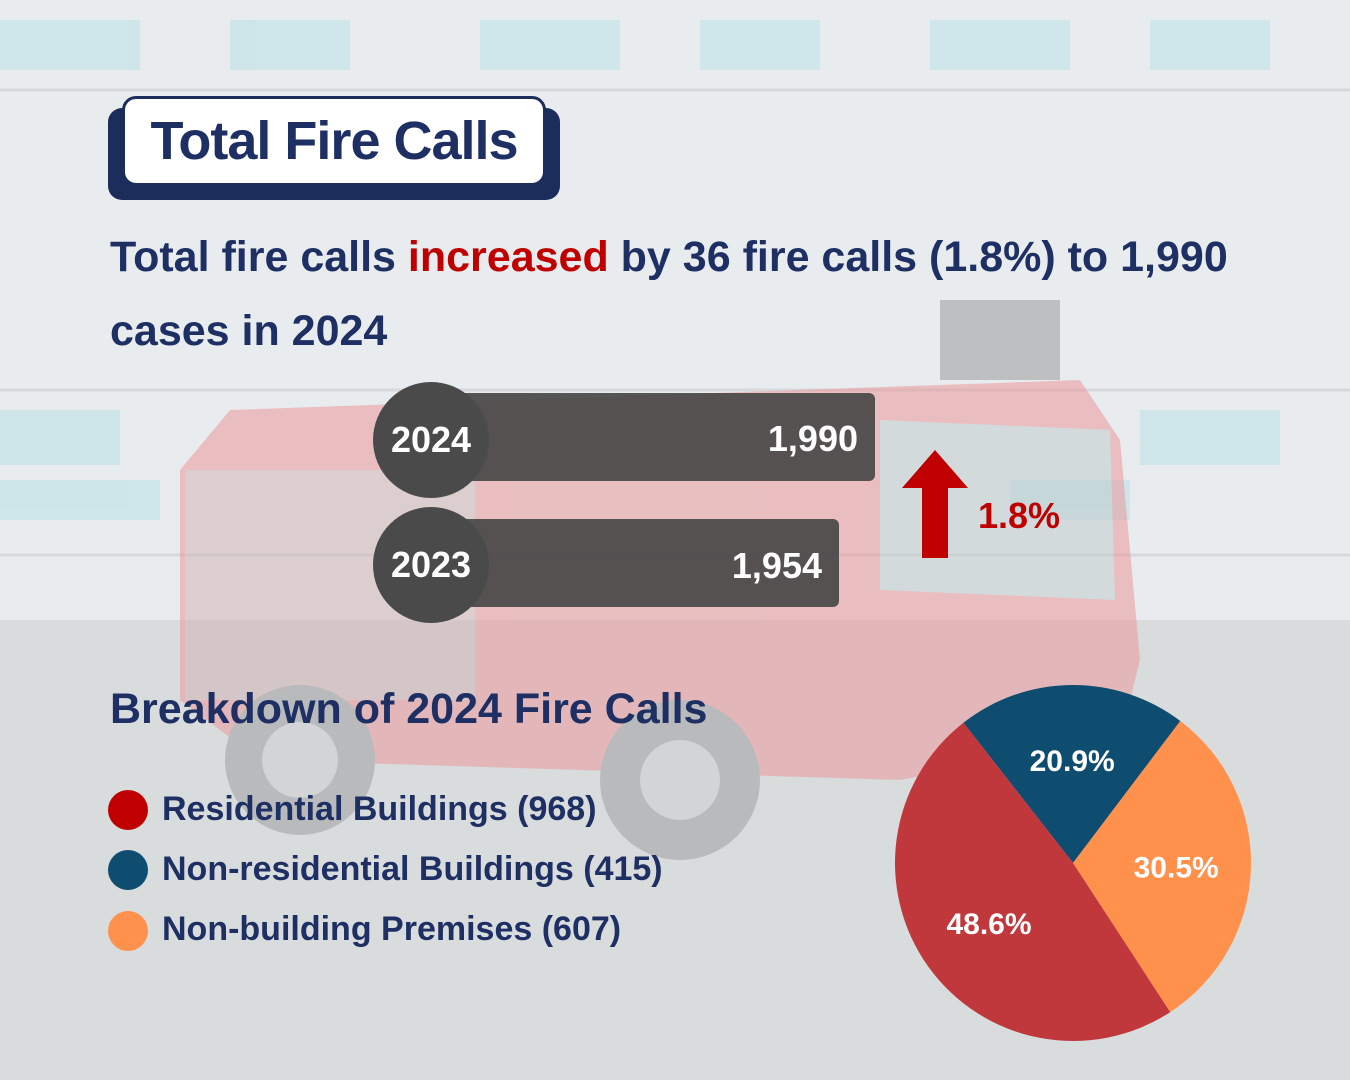  Describe the element at coordinates (431, 440) in the screenshot. I see `year-badge-2024: 2024` at that location.